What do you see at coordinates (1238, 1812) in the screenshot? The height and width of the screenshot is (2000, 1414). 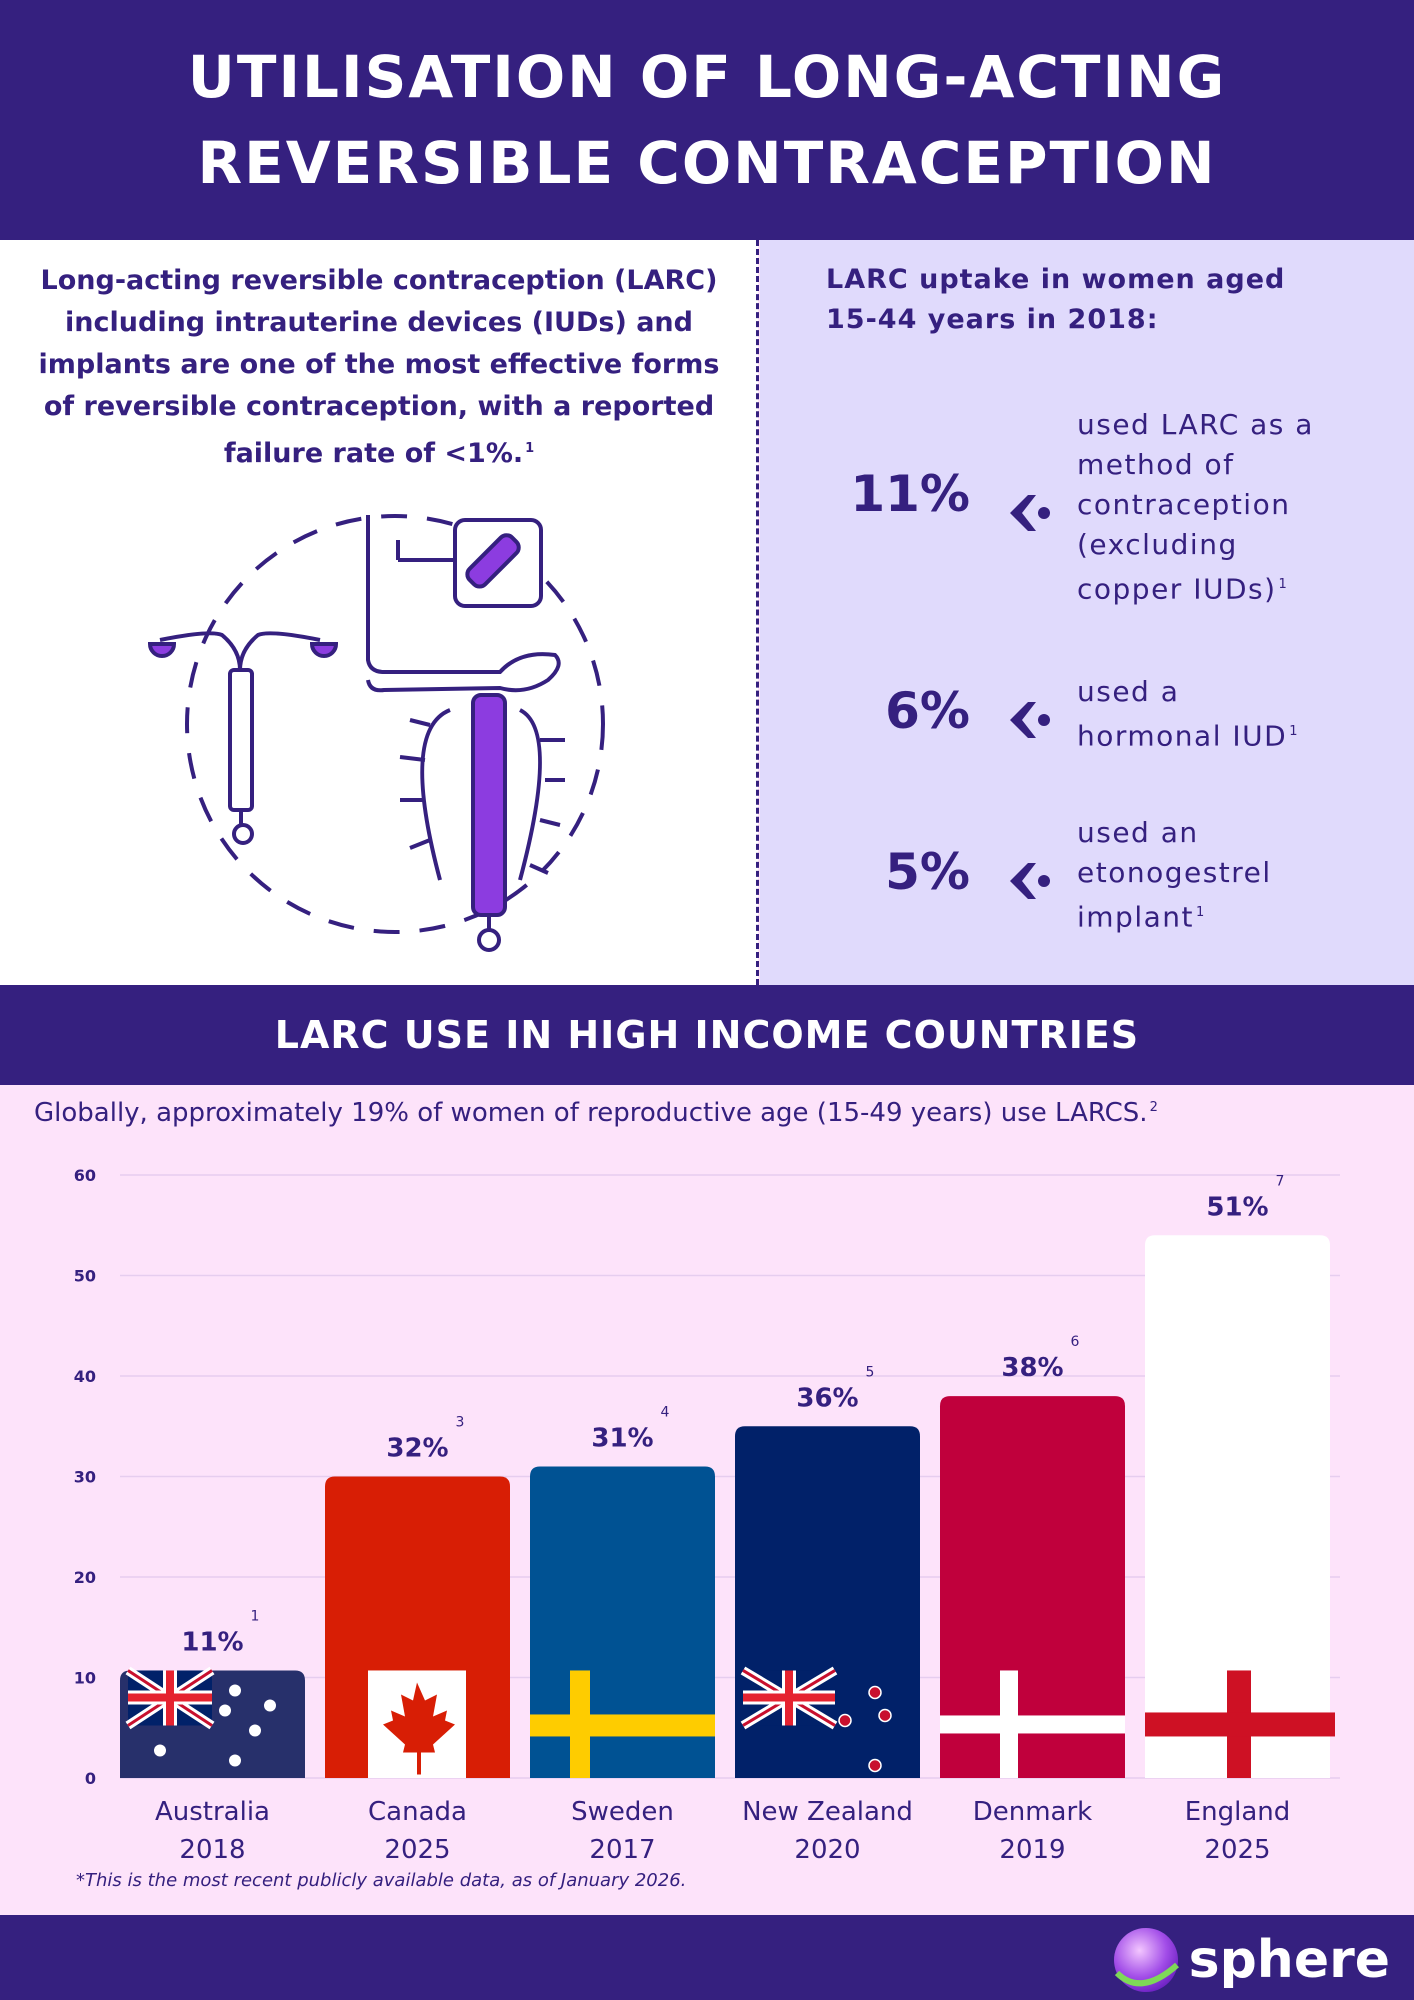 I see `x-tick-label: England` at bounding box center [1238, 1812].